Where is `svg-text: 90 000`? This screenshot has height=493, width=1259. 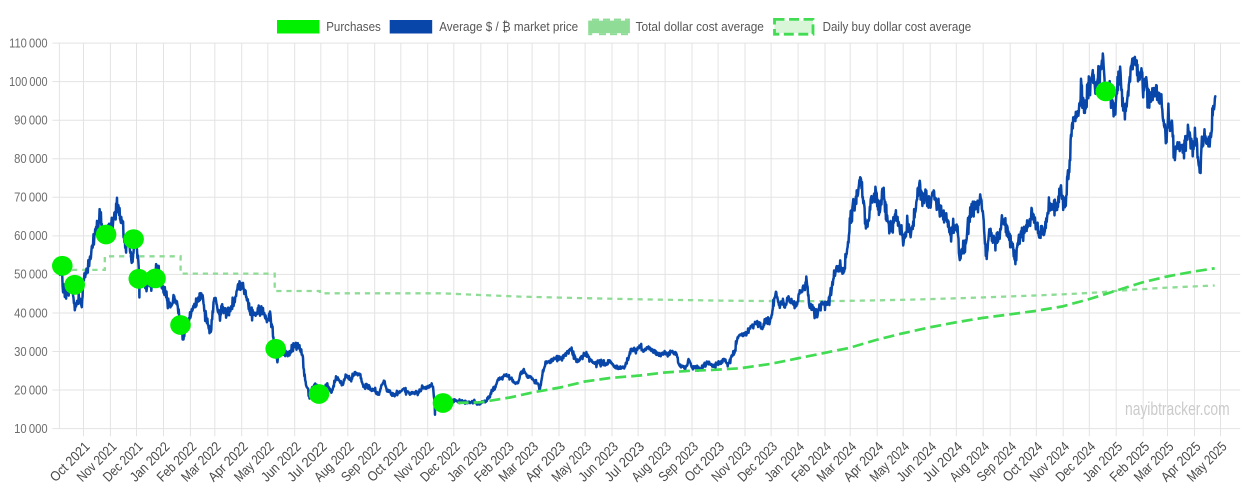
svg-text: 90 000 is located at coordinates (31, 121).